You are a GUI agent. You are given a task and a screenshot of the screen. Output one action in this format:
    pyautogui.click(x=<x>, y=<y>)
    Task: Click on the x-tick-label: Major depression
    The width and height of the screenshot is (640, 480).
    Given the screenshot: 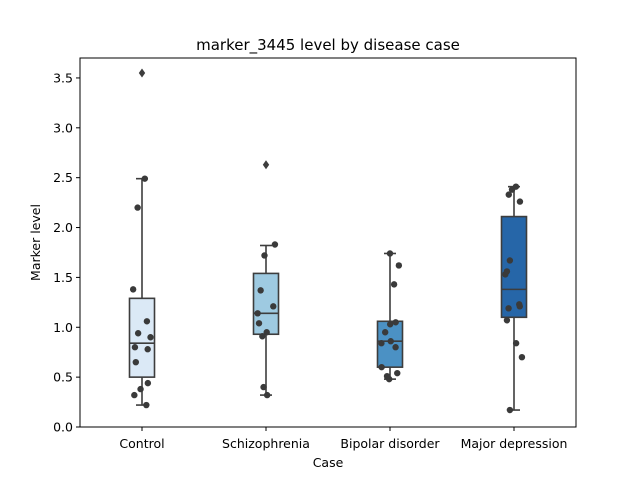 What is the action you would take?
    pyautogui.click(x=514, y=443)
    